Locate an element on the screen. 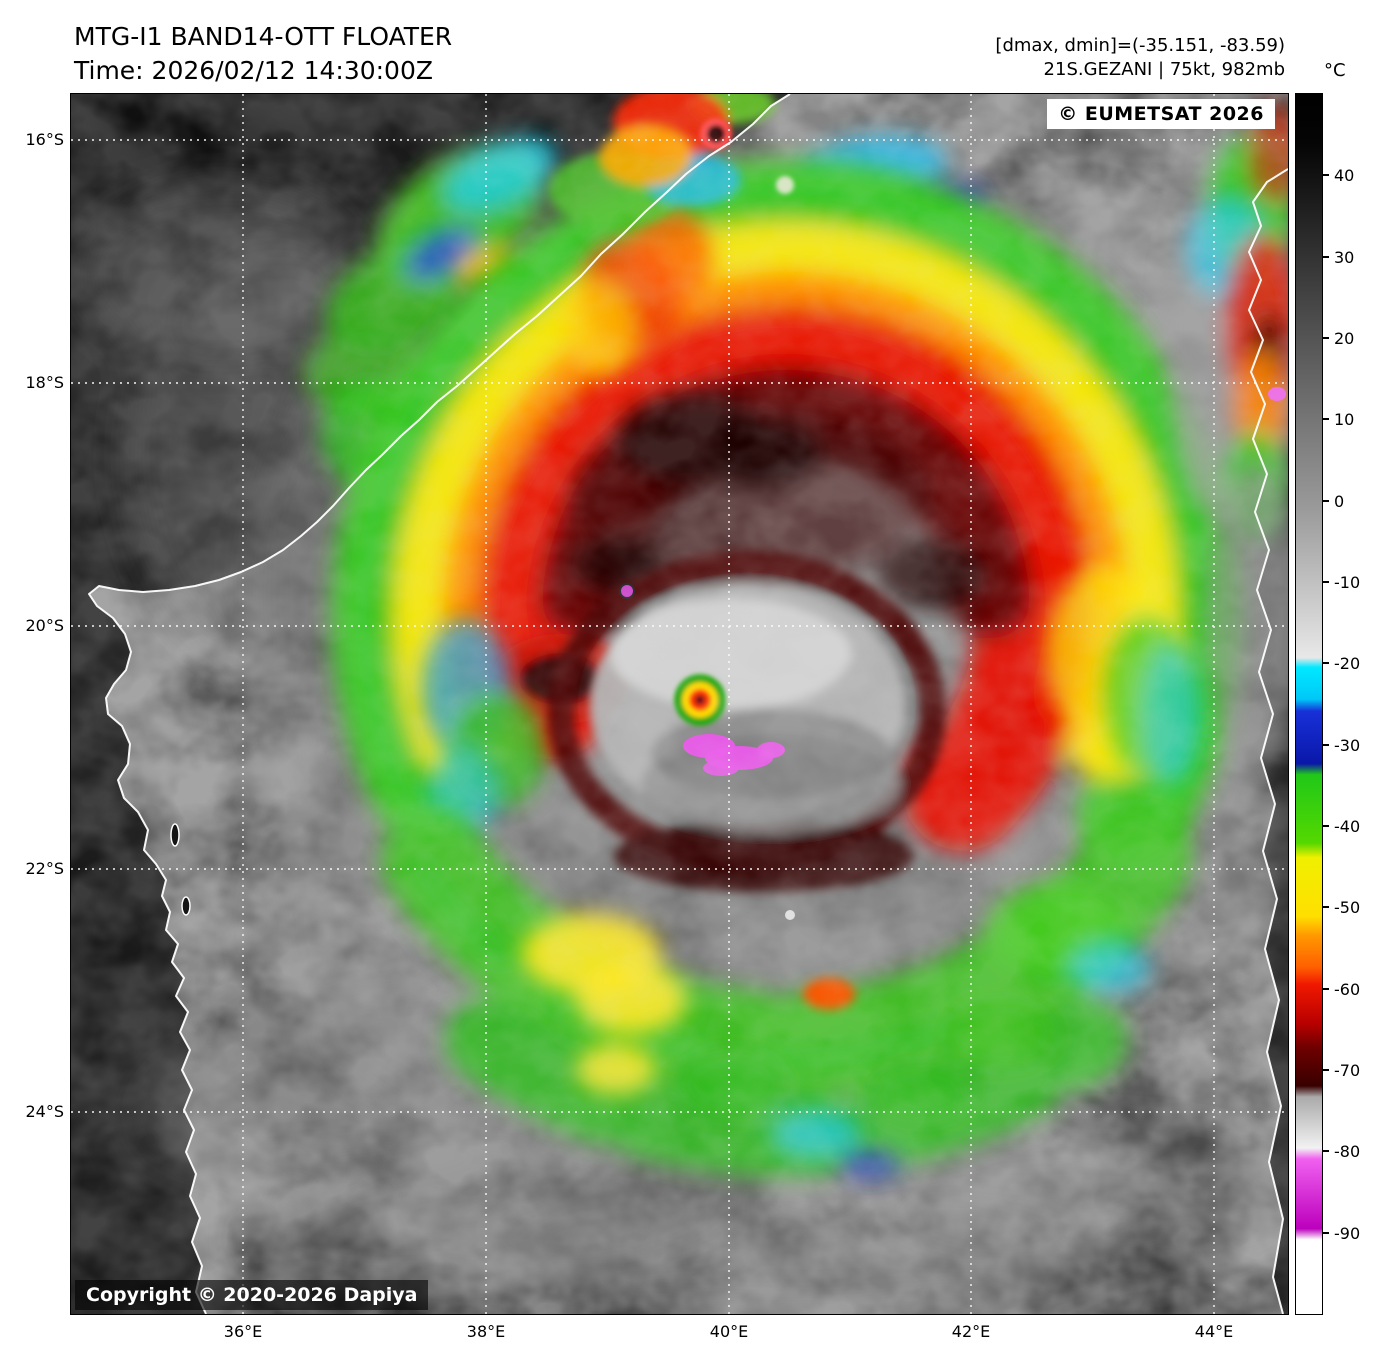 Image resolution: width=1388 pixels, height=1359 pixels. colorbar-tick-label: 20 is located at coordinates (1344, 338).